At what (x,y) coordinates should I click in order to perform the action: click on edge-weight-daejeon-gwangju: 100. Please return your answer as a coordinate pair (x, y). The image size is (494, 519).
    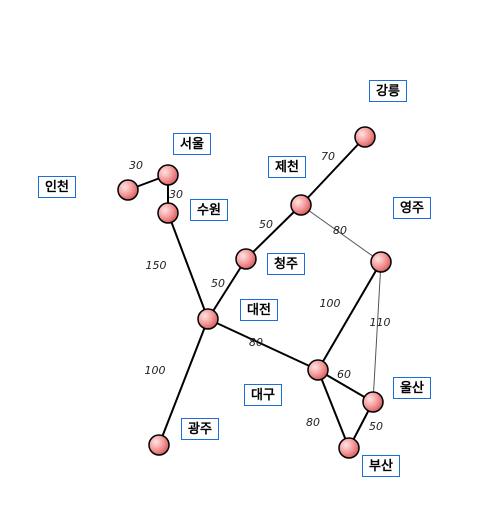
    Looking at the image, I should click on (155, 370).